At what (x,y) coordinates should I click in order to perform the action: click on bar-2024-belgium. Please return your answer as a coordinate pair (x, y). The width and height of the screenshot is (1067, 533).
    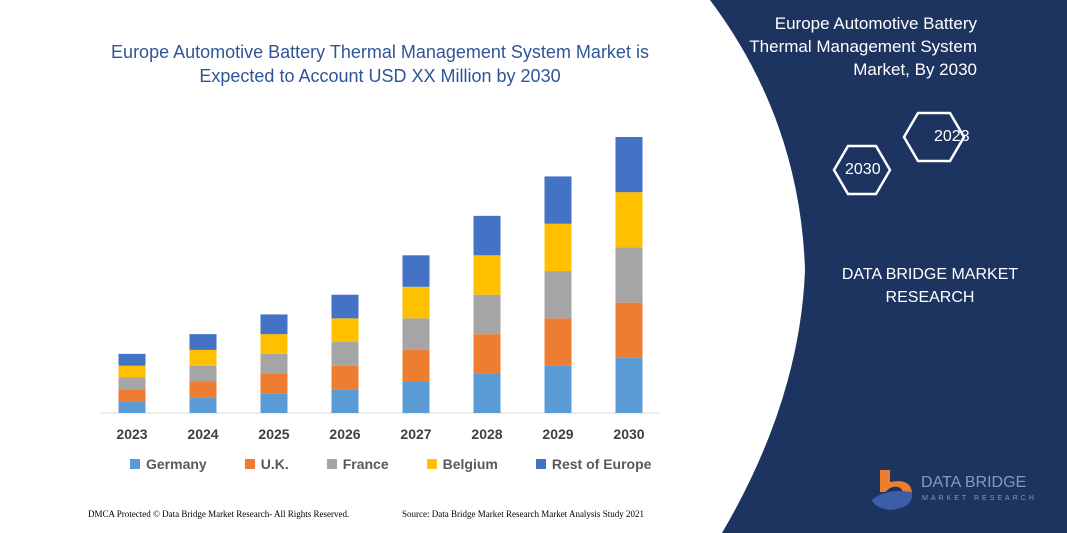
    Looking at the image, I should click on (203, 357).